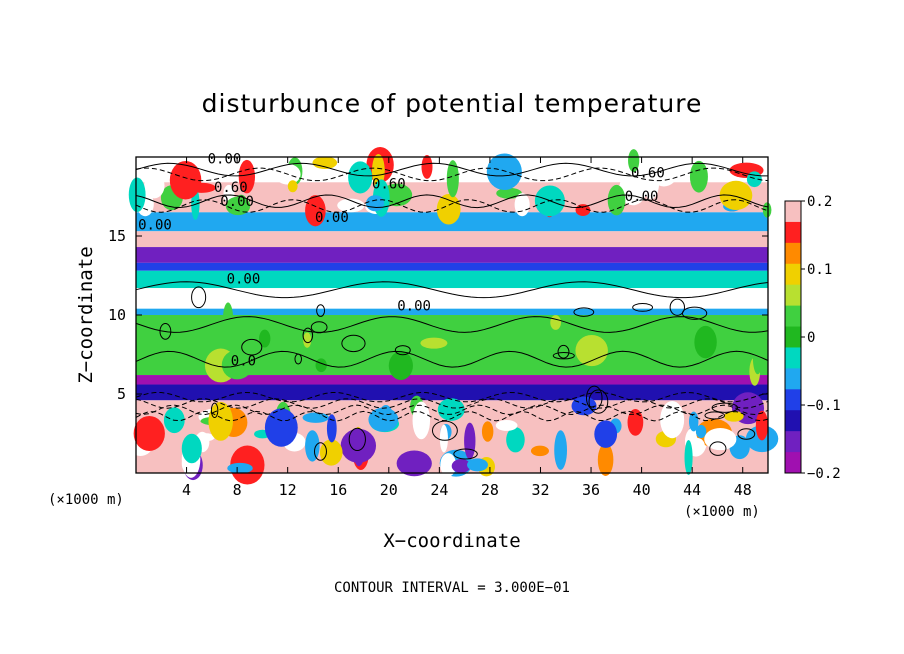 This screenshot has width=904, height=654. What do you see at coordinates (288, 490) in the screenshot?
I see `x-tick-label: 12` at bounding box center [288, 490].